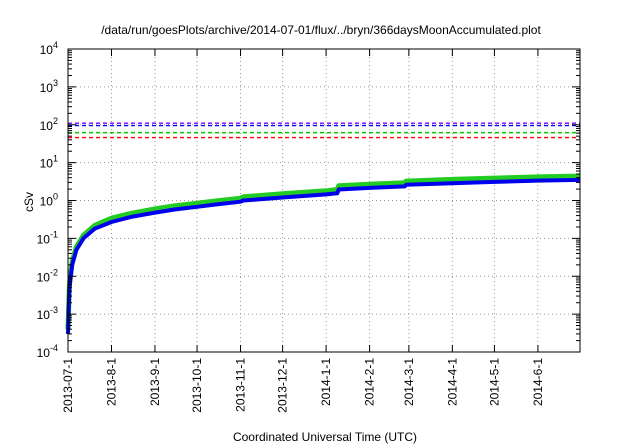 The width and height of the screenshot is (640, 448). I want to click on y-tick-label: 10⁻⁴, so click(47, 351).